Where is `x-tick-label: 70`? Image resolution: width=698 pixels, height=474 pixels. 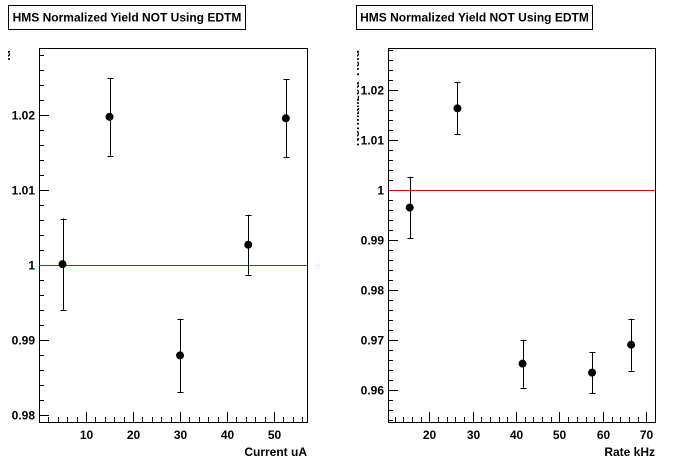 x-tick-label: 70 is located at coordinates (647, 435).